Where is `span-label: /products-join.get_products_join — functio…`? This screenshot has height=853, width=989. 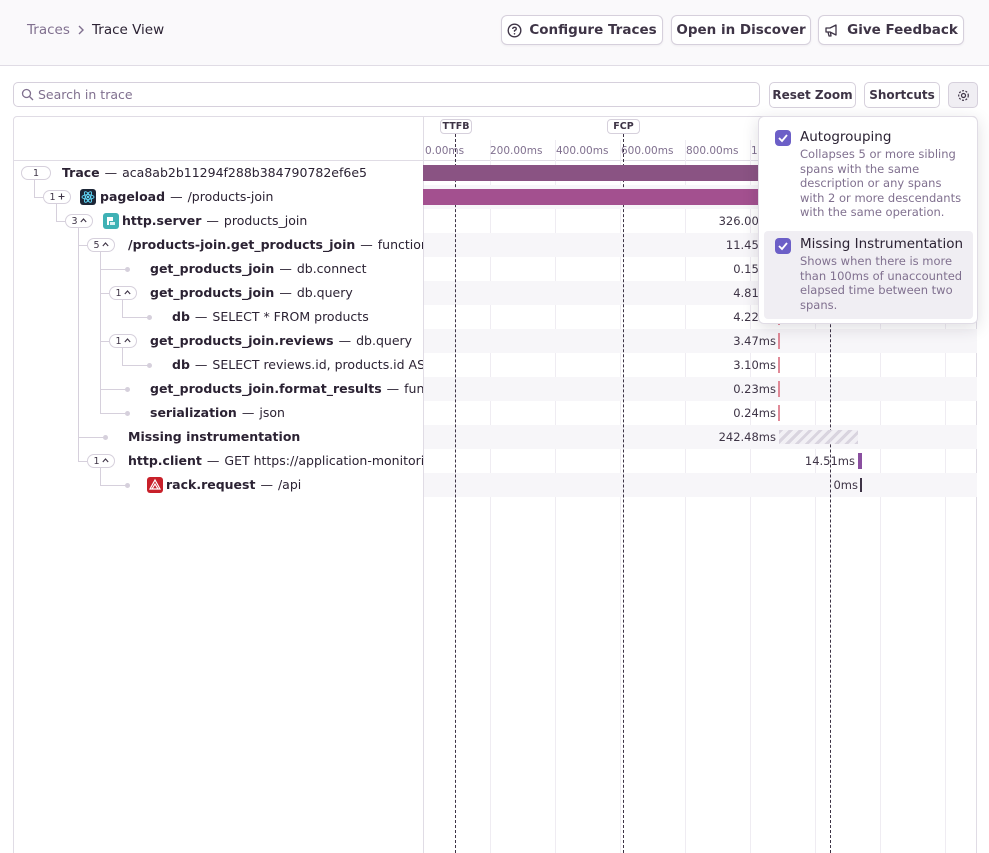
span-label: /products-join.get_products_join — functio… is located at coordinates (275, 245).